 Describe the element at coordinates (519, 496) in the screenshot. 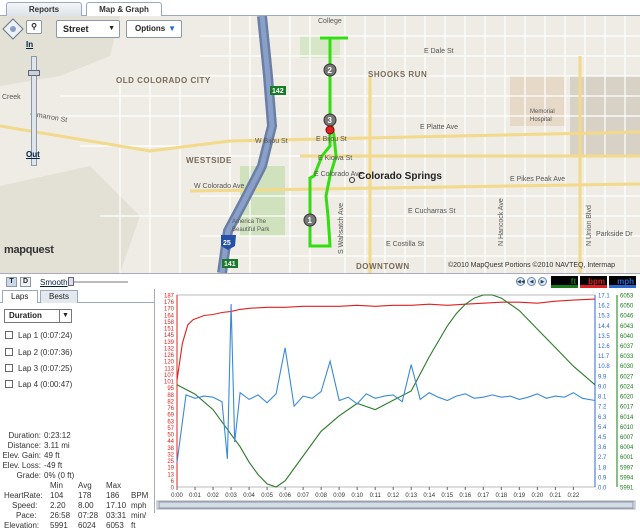

I see `x-tick-label: 0:19` at that location.